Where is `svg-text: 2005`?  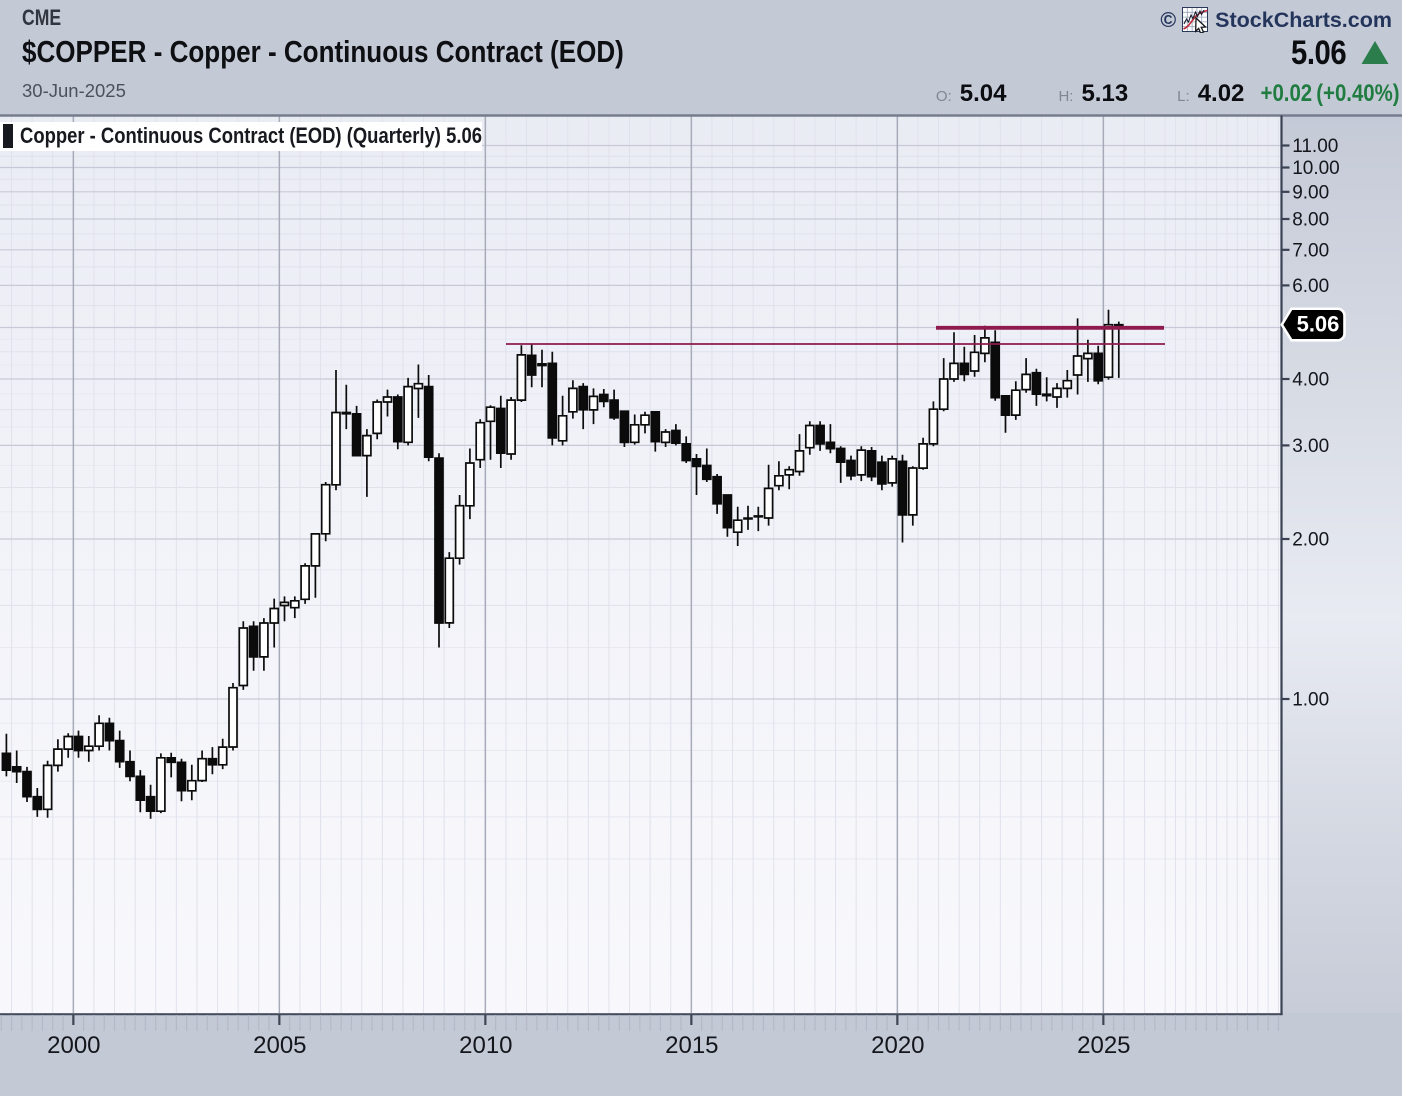 svg-text: 2005 is located at coordinates (279, 1045).